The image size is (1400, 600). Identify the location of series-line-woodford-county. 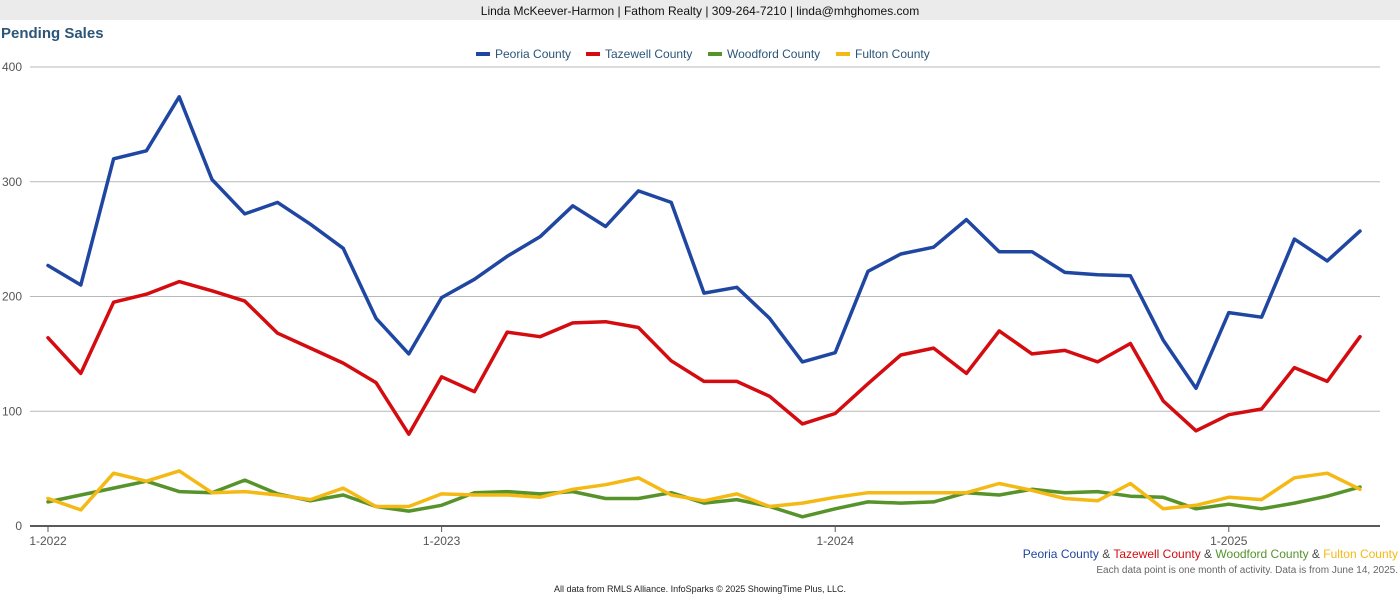
(704, 498).